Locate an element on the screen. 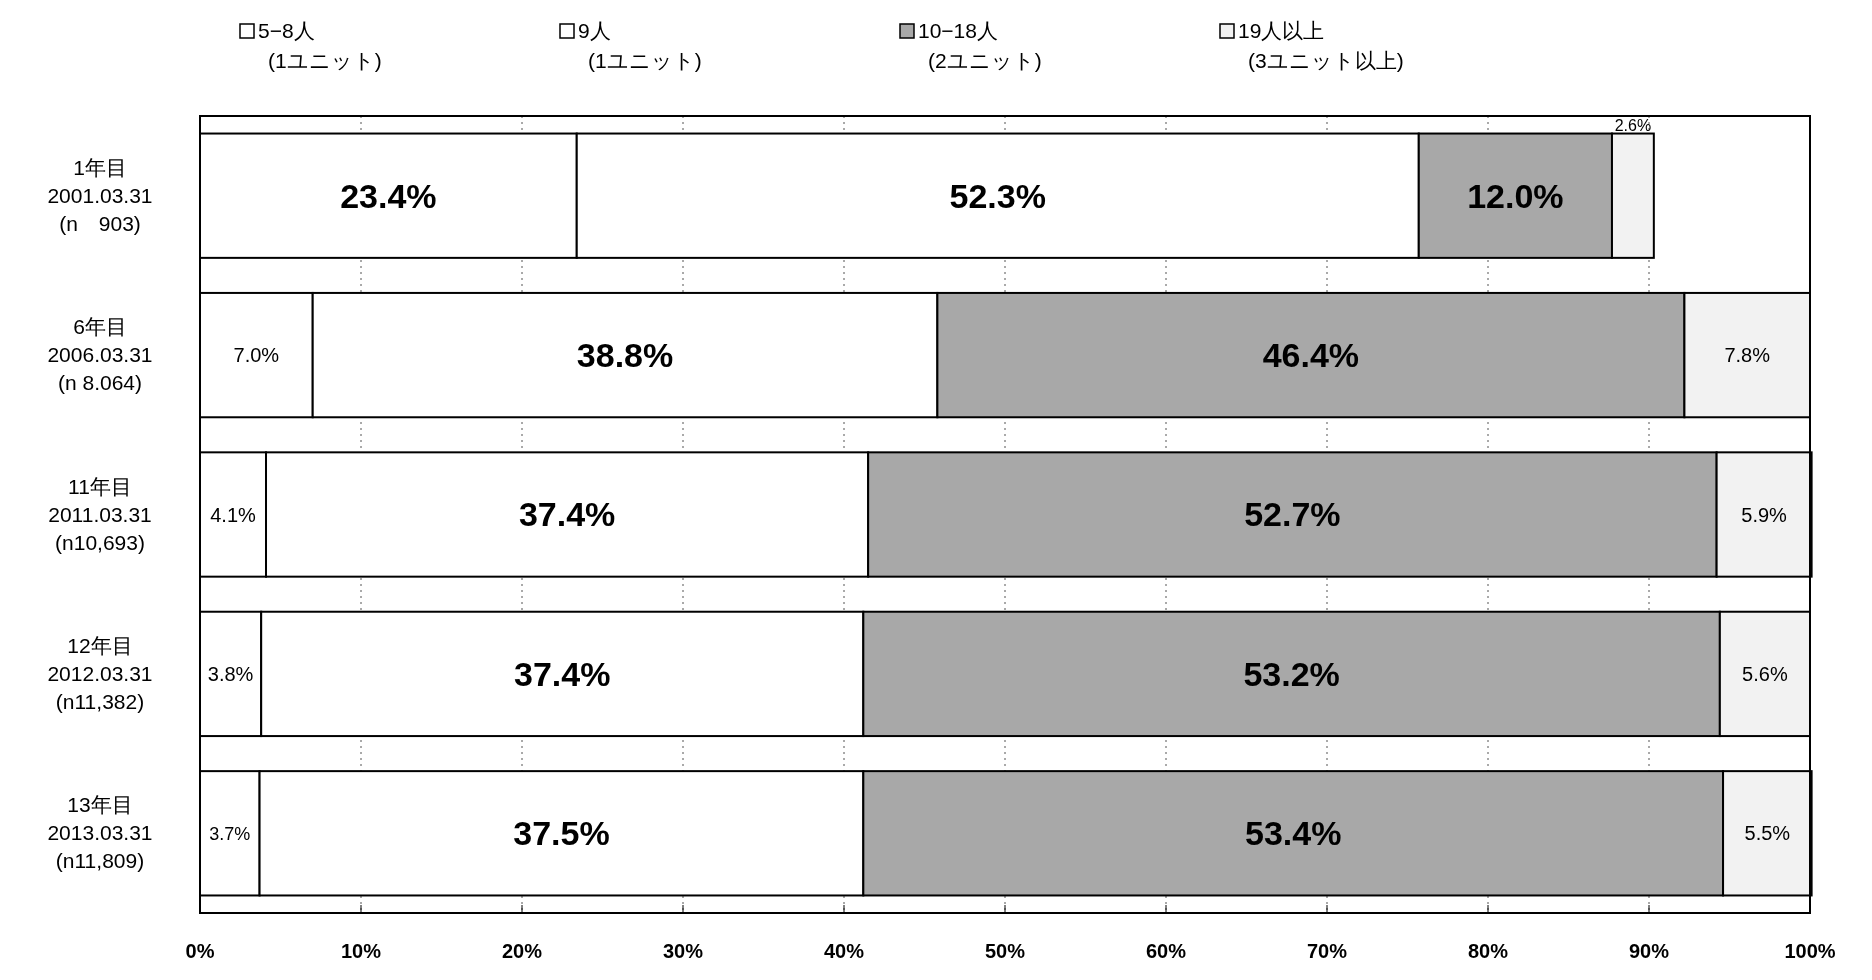 This screenshot has height=980, width=1872. data-label: 46.4% is located at coordinates (1311, 355).